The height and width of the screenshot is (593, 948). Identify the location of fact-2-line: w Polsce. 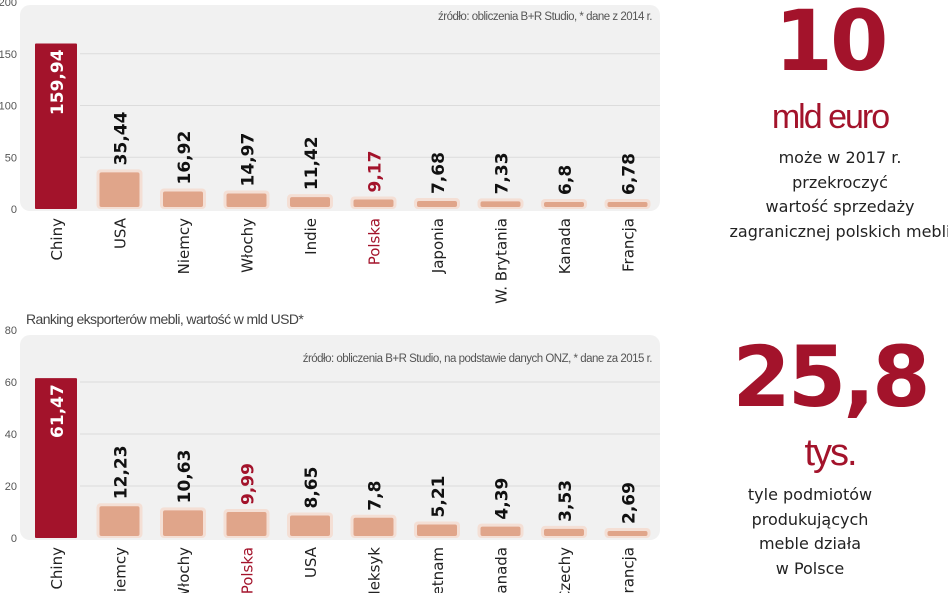
(810, 568).